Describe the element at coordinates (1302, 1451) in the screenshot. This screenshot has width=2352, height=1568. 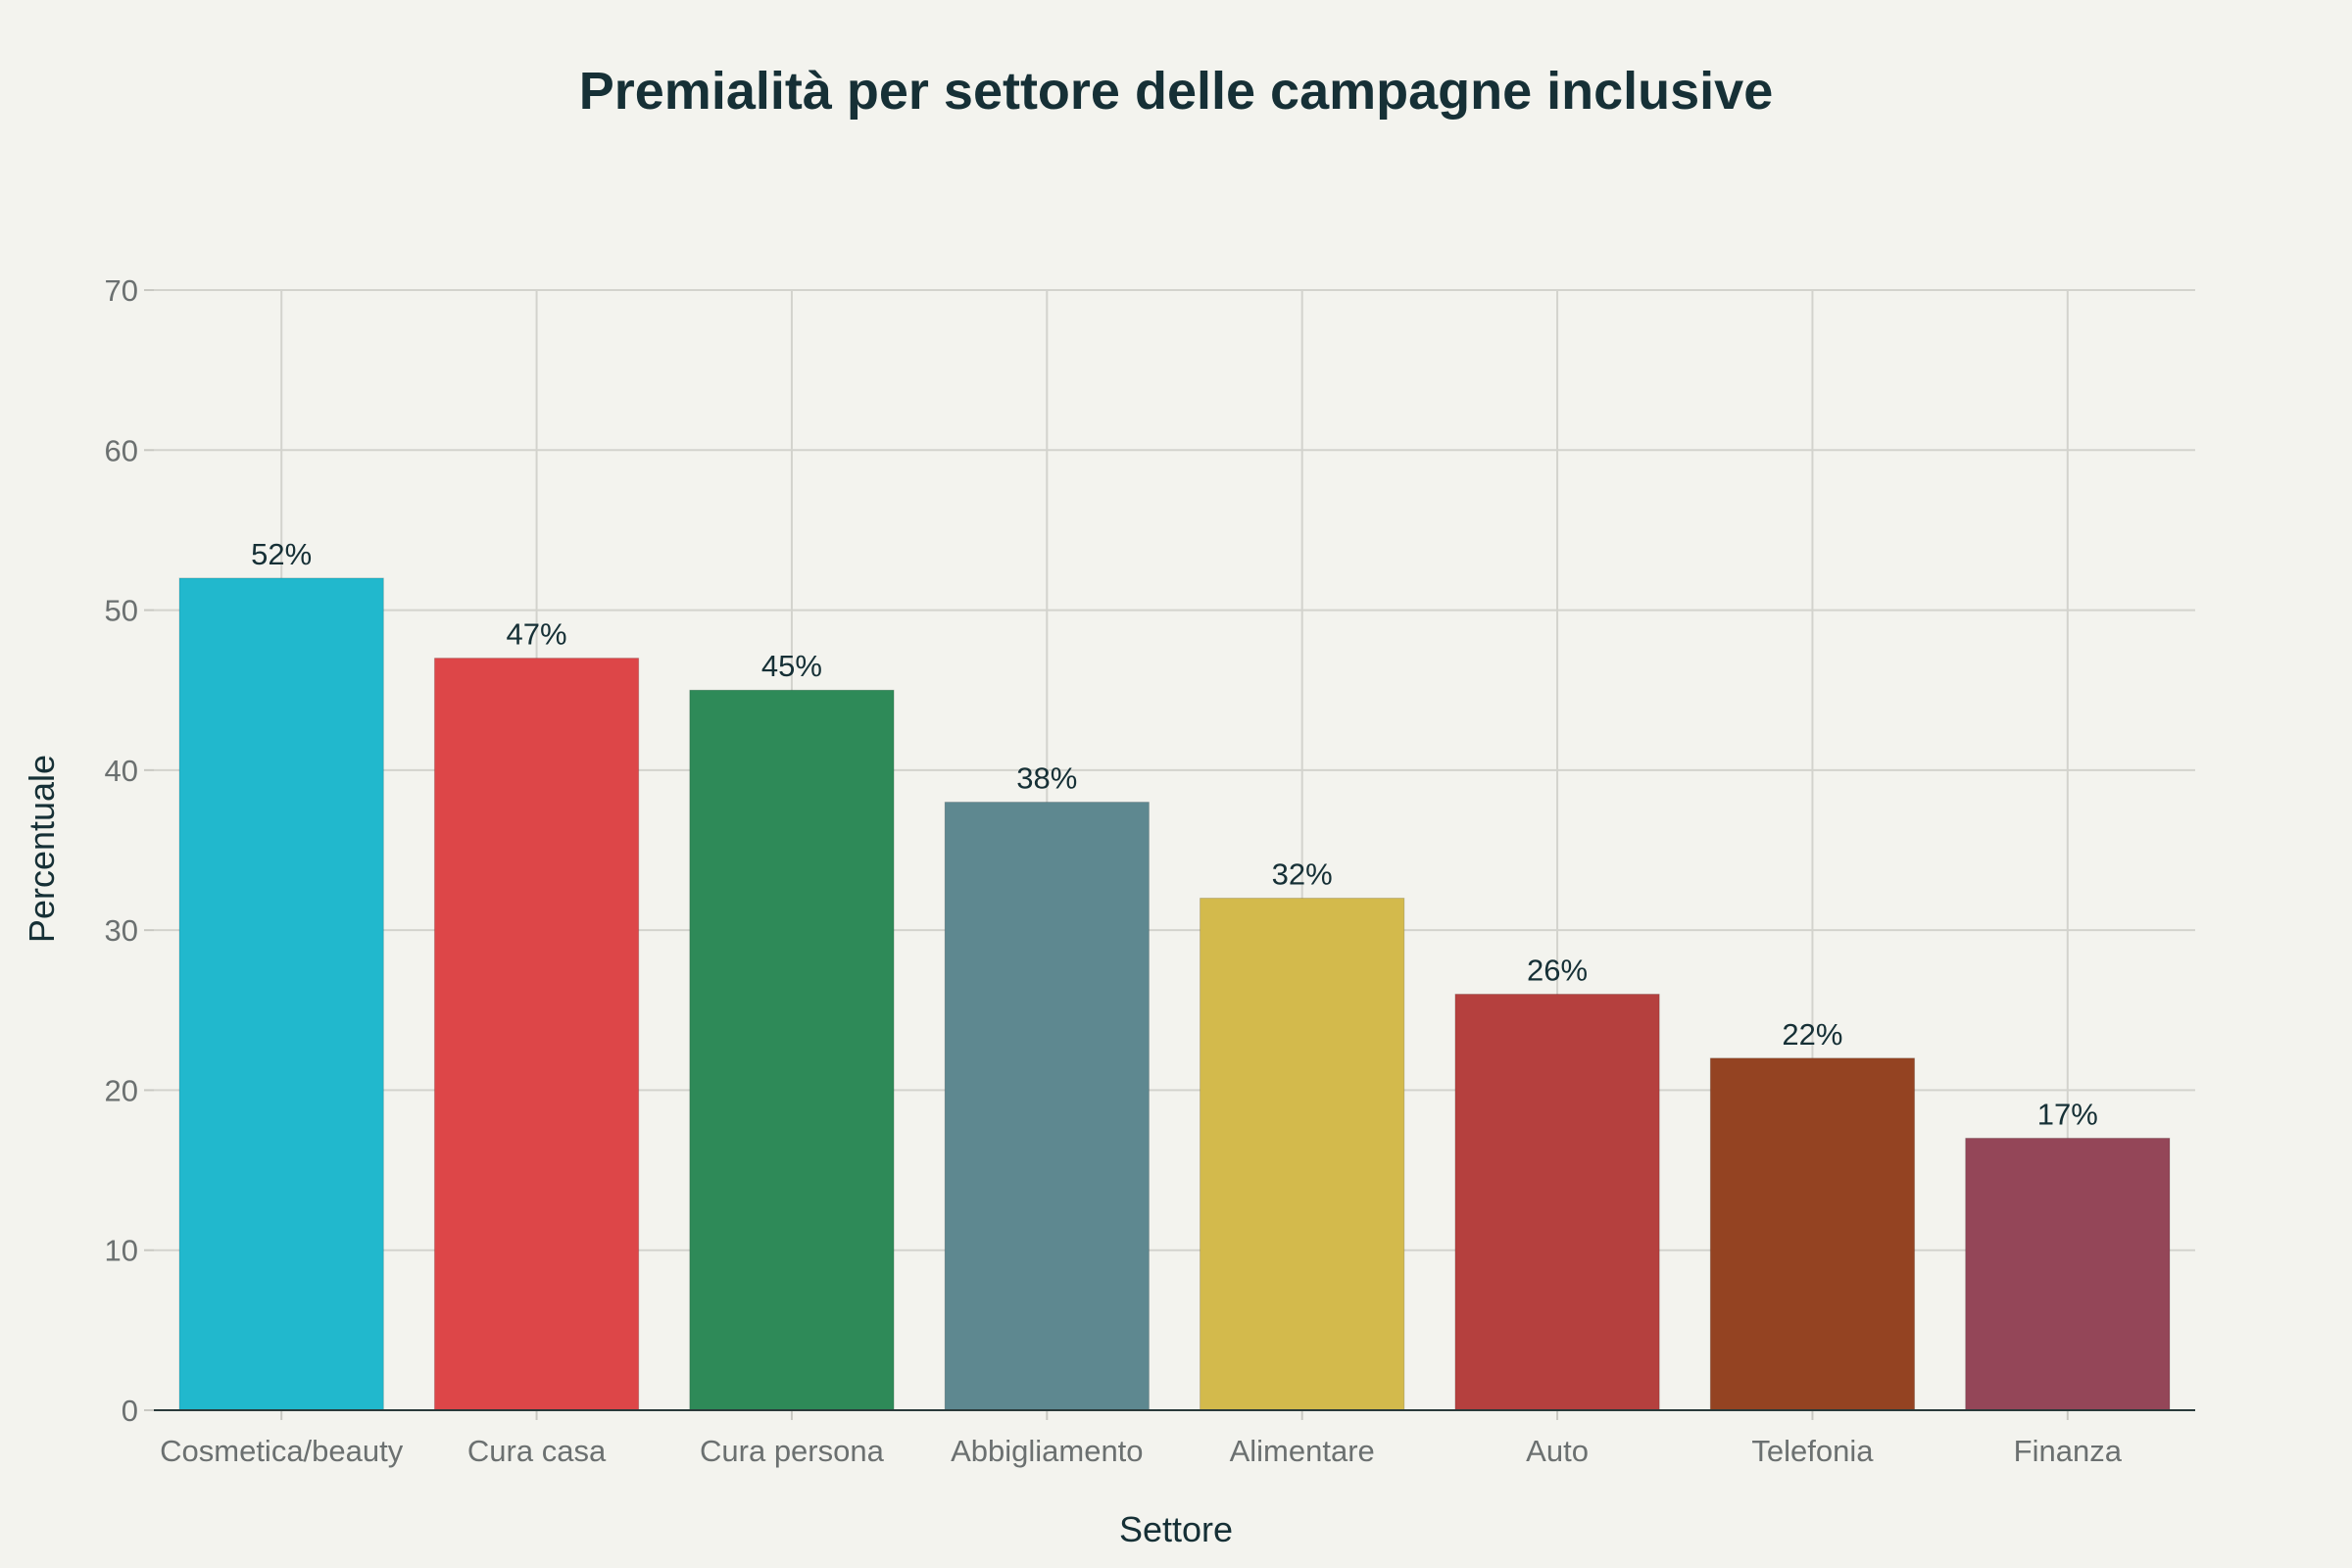
I see `x-tick-label: Alimentare` at that location.